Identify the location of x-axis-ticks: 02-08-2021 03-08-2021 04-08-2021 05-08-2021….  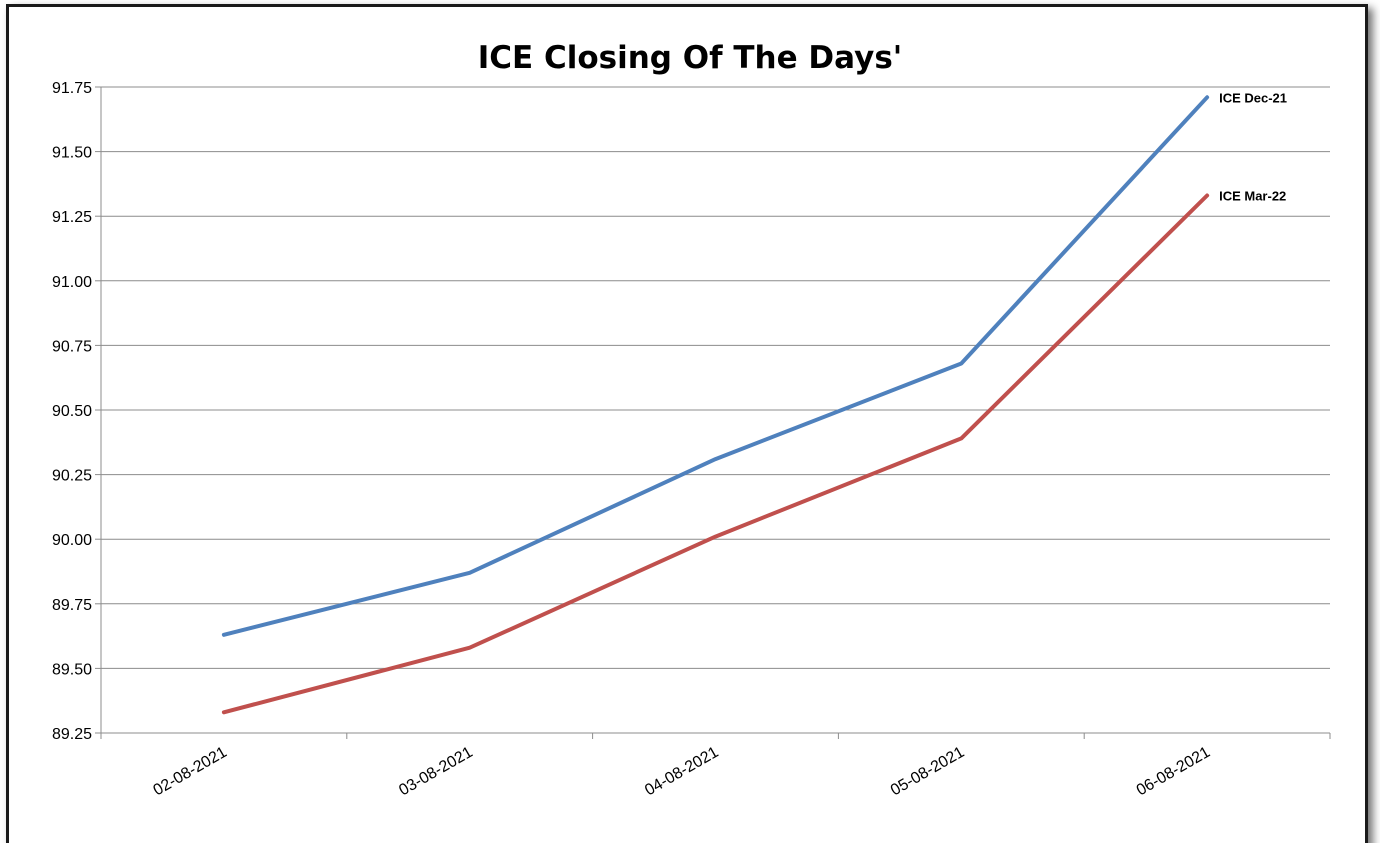
(715, 766).